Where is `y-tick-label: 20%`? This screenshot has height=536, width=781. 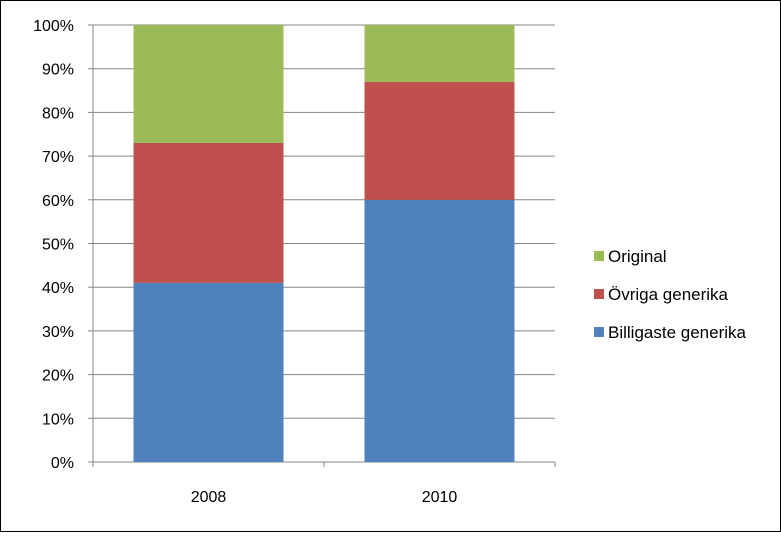 y-tick-label: 20% is located at coordinates (58, 376).